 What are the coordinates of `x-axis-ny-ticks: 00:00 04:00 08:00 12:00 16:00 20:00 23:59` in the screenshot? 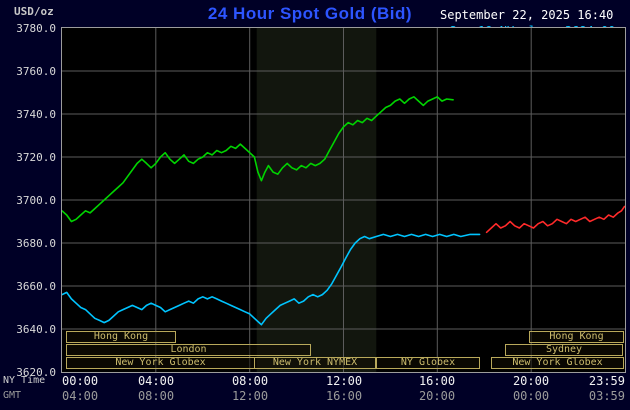 It's located at (315, 381).